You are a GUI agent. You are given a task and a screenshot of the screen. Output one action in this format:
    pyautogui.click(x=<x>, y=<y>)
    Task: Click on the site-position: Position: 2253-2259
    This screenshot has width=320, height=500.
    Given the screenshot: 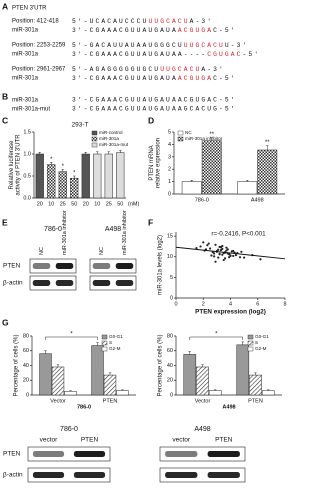 What is the action you would take?
    pyautogui.click(x=39, y=46)
    